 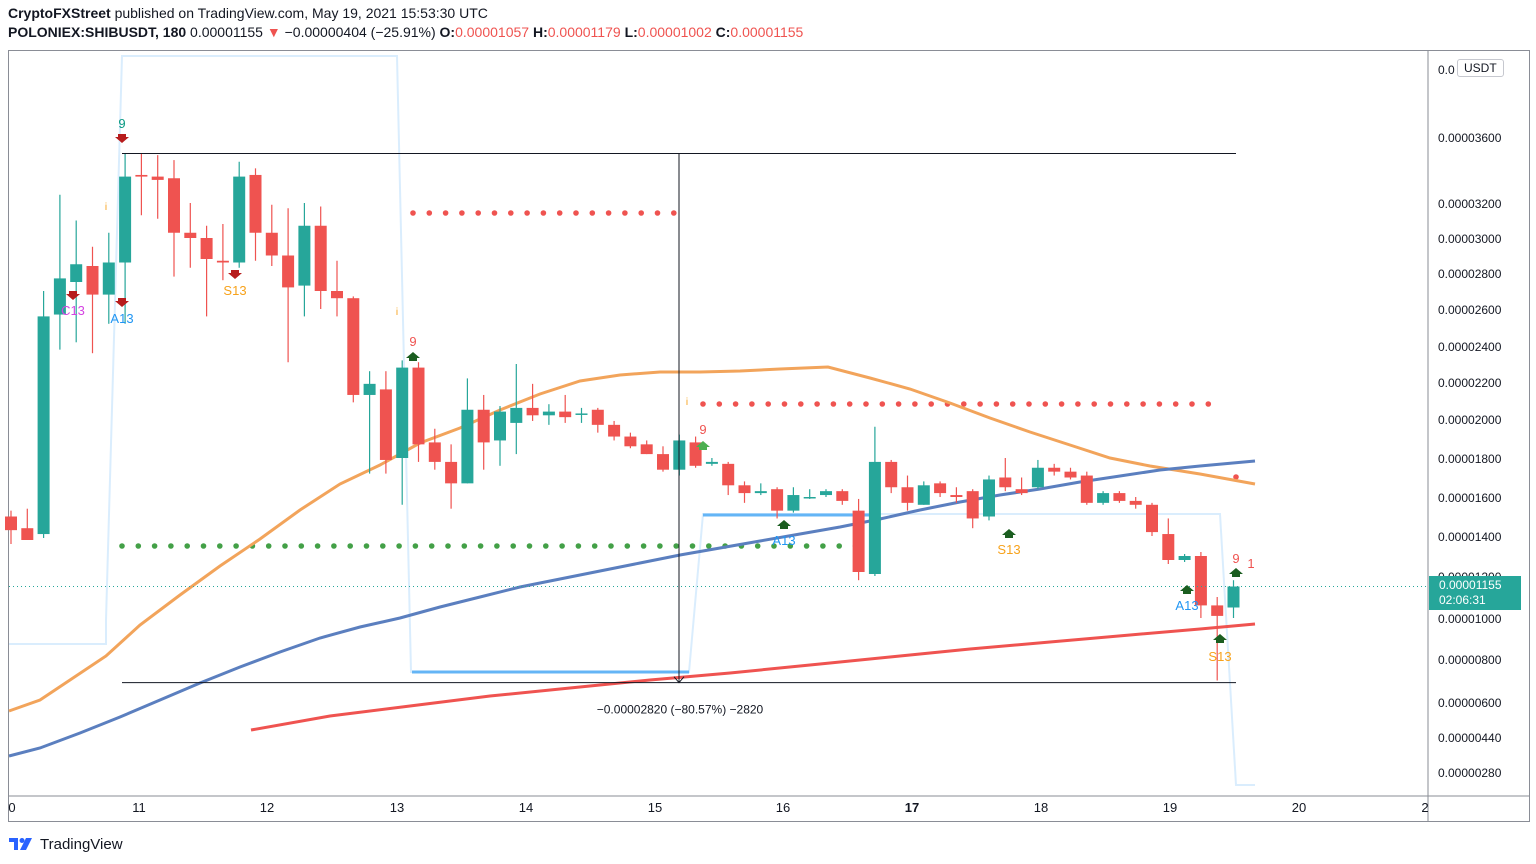 I want to click on x-tick-label: 2, so click(x=1424, y=807).